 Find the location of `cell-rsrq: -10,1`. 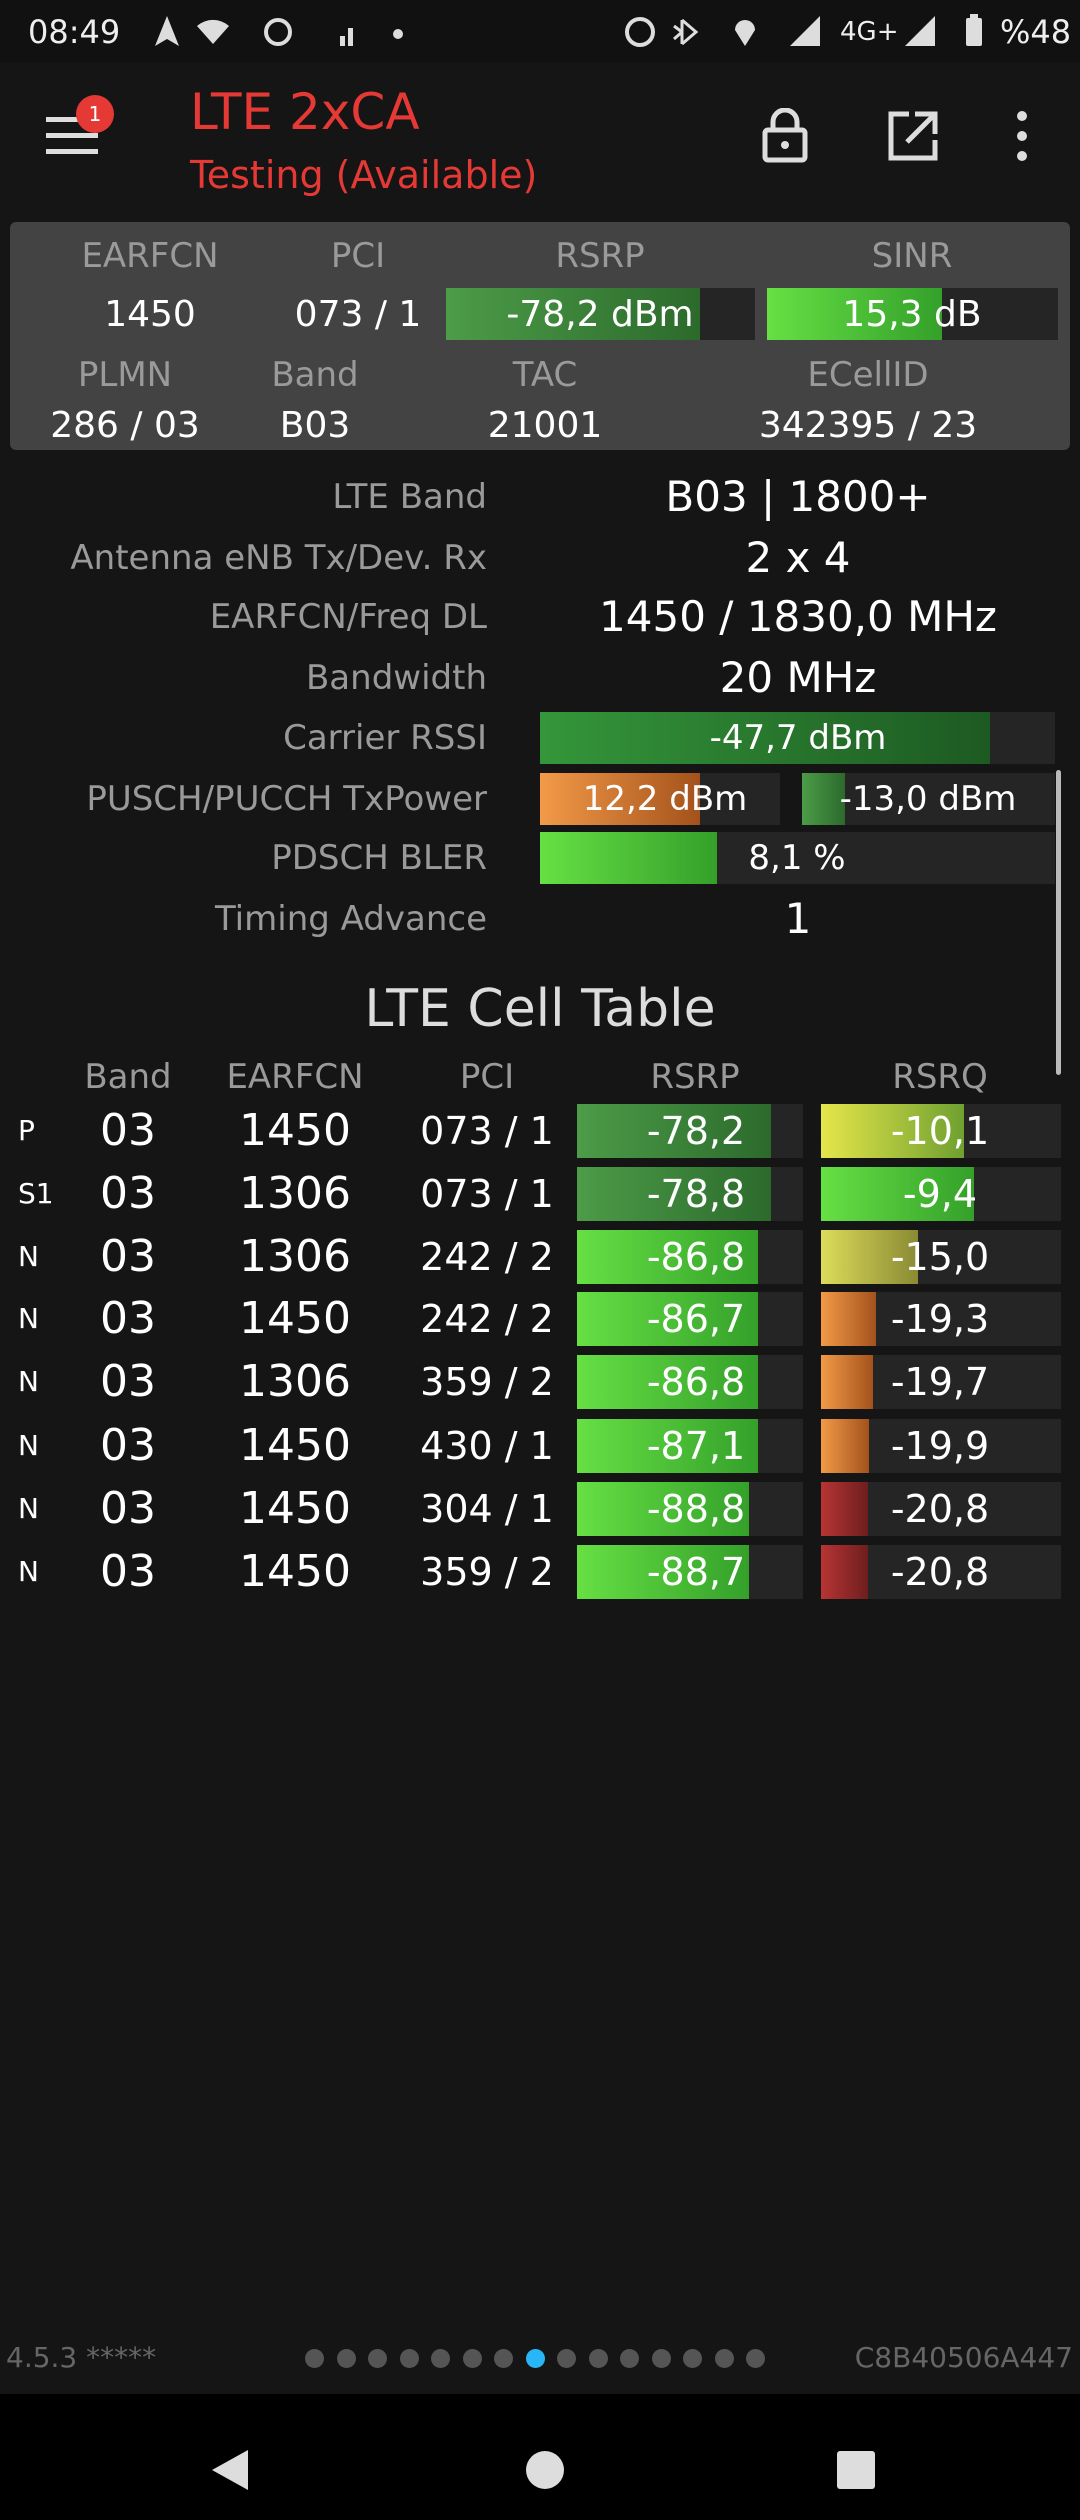

cell-rsrq: -10,1 is located at coordinates (940, 1131).